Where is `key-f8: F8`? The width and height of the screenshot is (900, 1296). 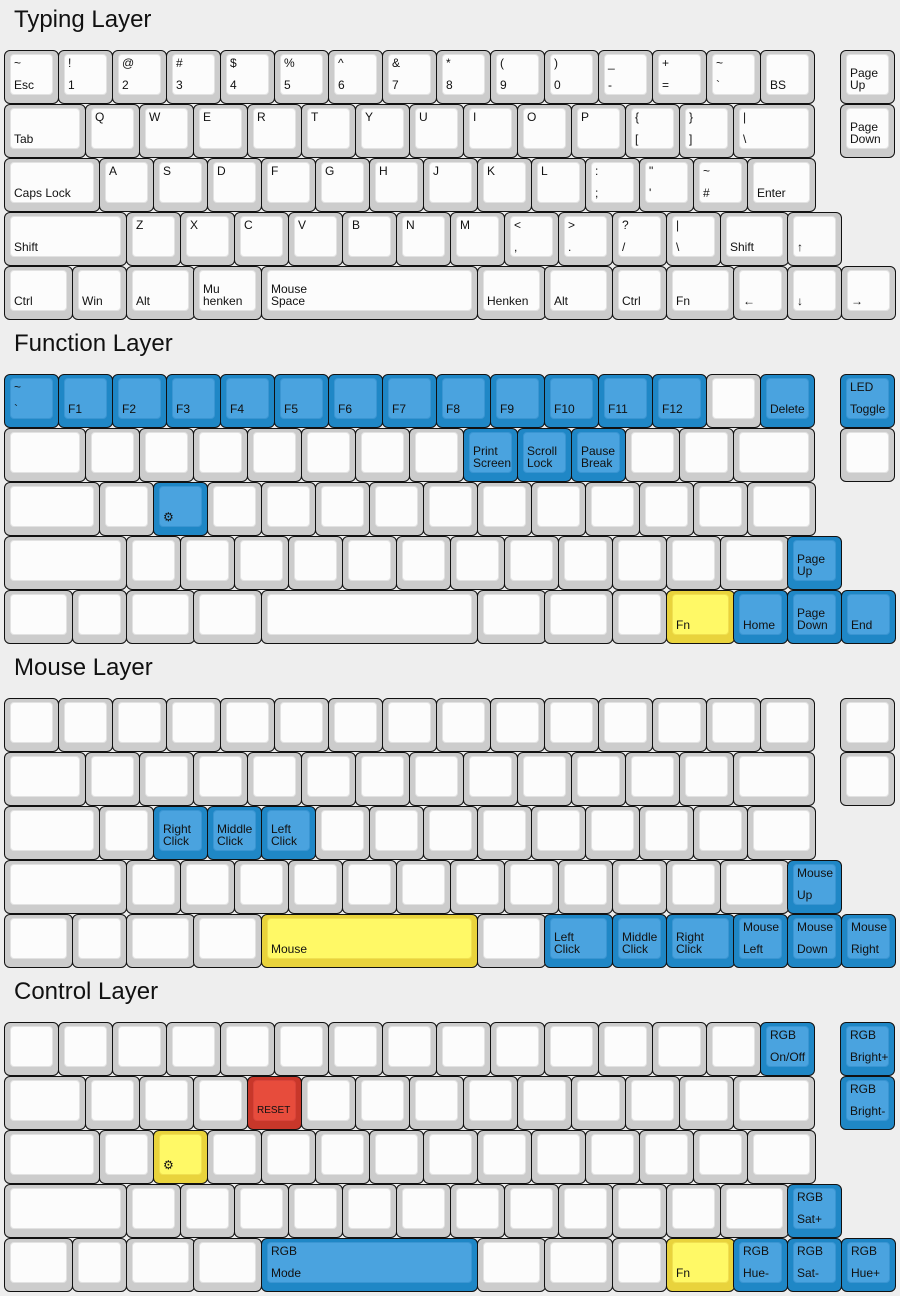 key-f8: F8 is located at coordinates (463, 401).